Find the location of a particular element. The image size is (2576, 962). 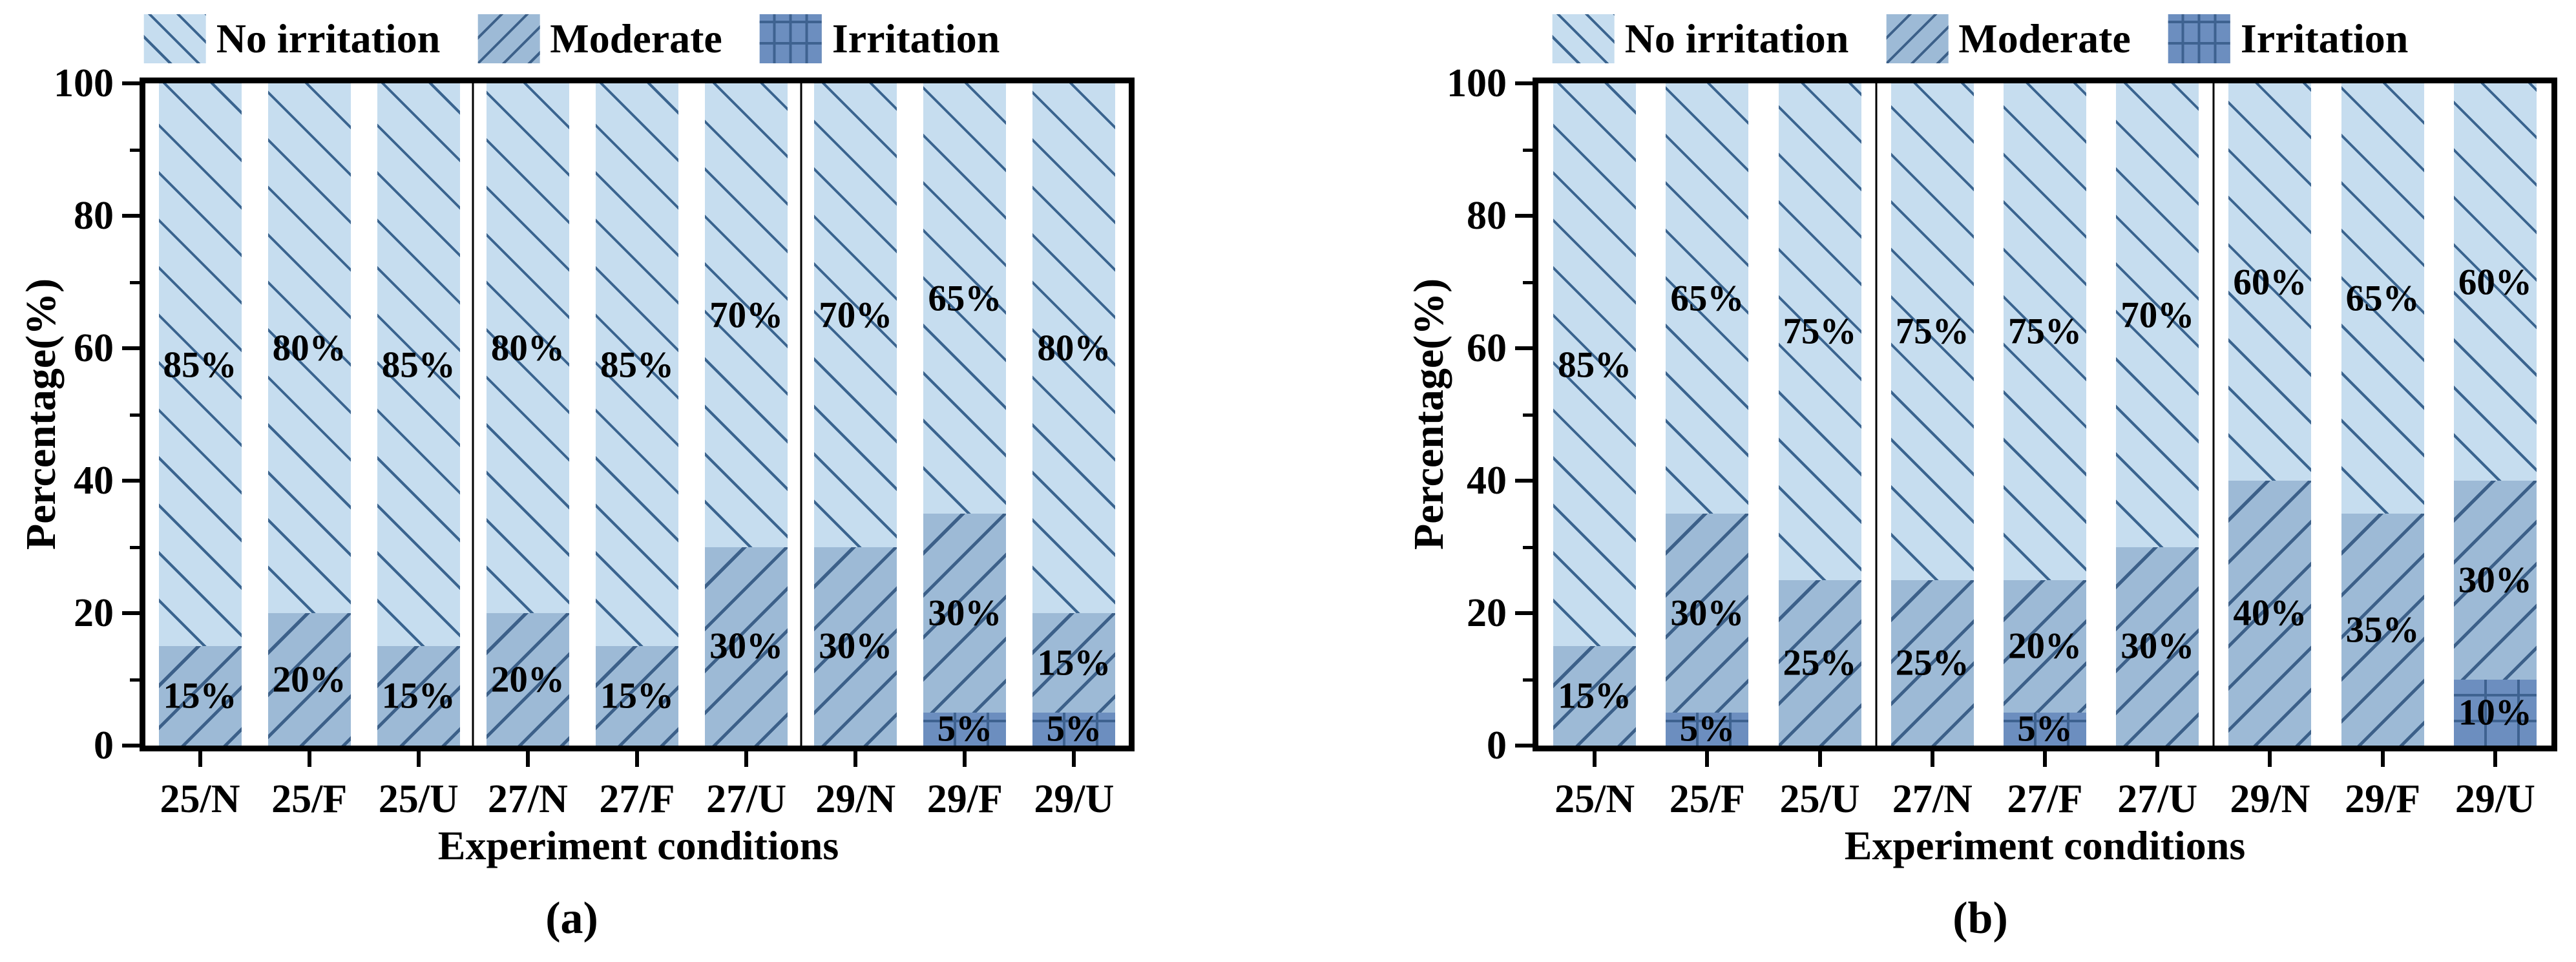

segment-moderate: 35% is located at coordinates (2382, 630).